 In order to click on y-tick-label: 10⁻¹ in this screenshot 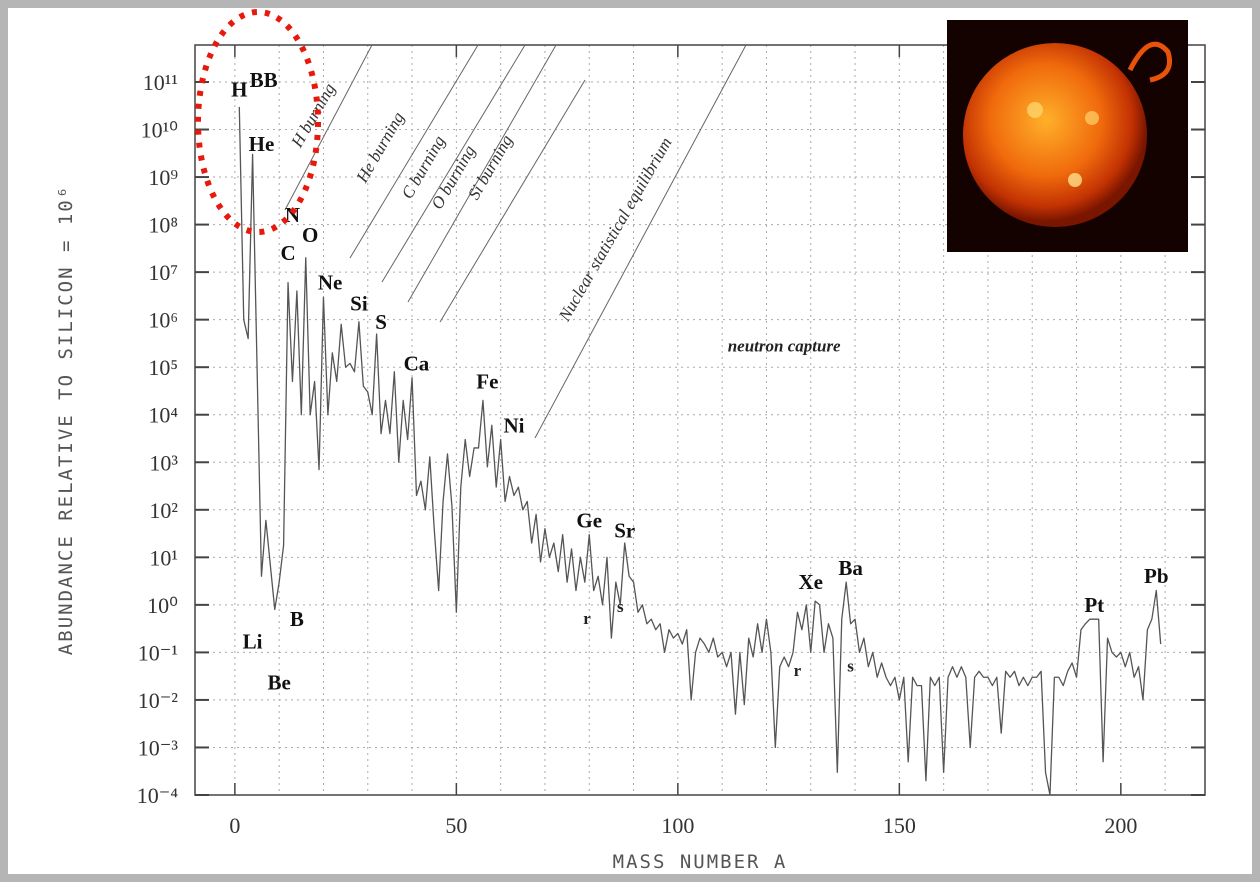, I will do `click(158, 652)`.